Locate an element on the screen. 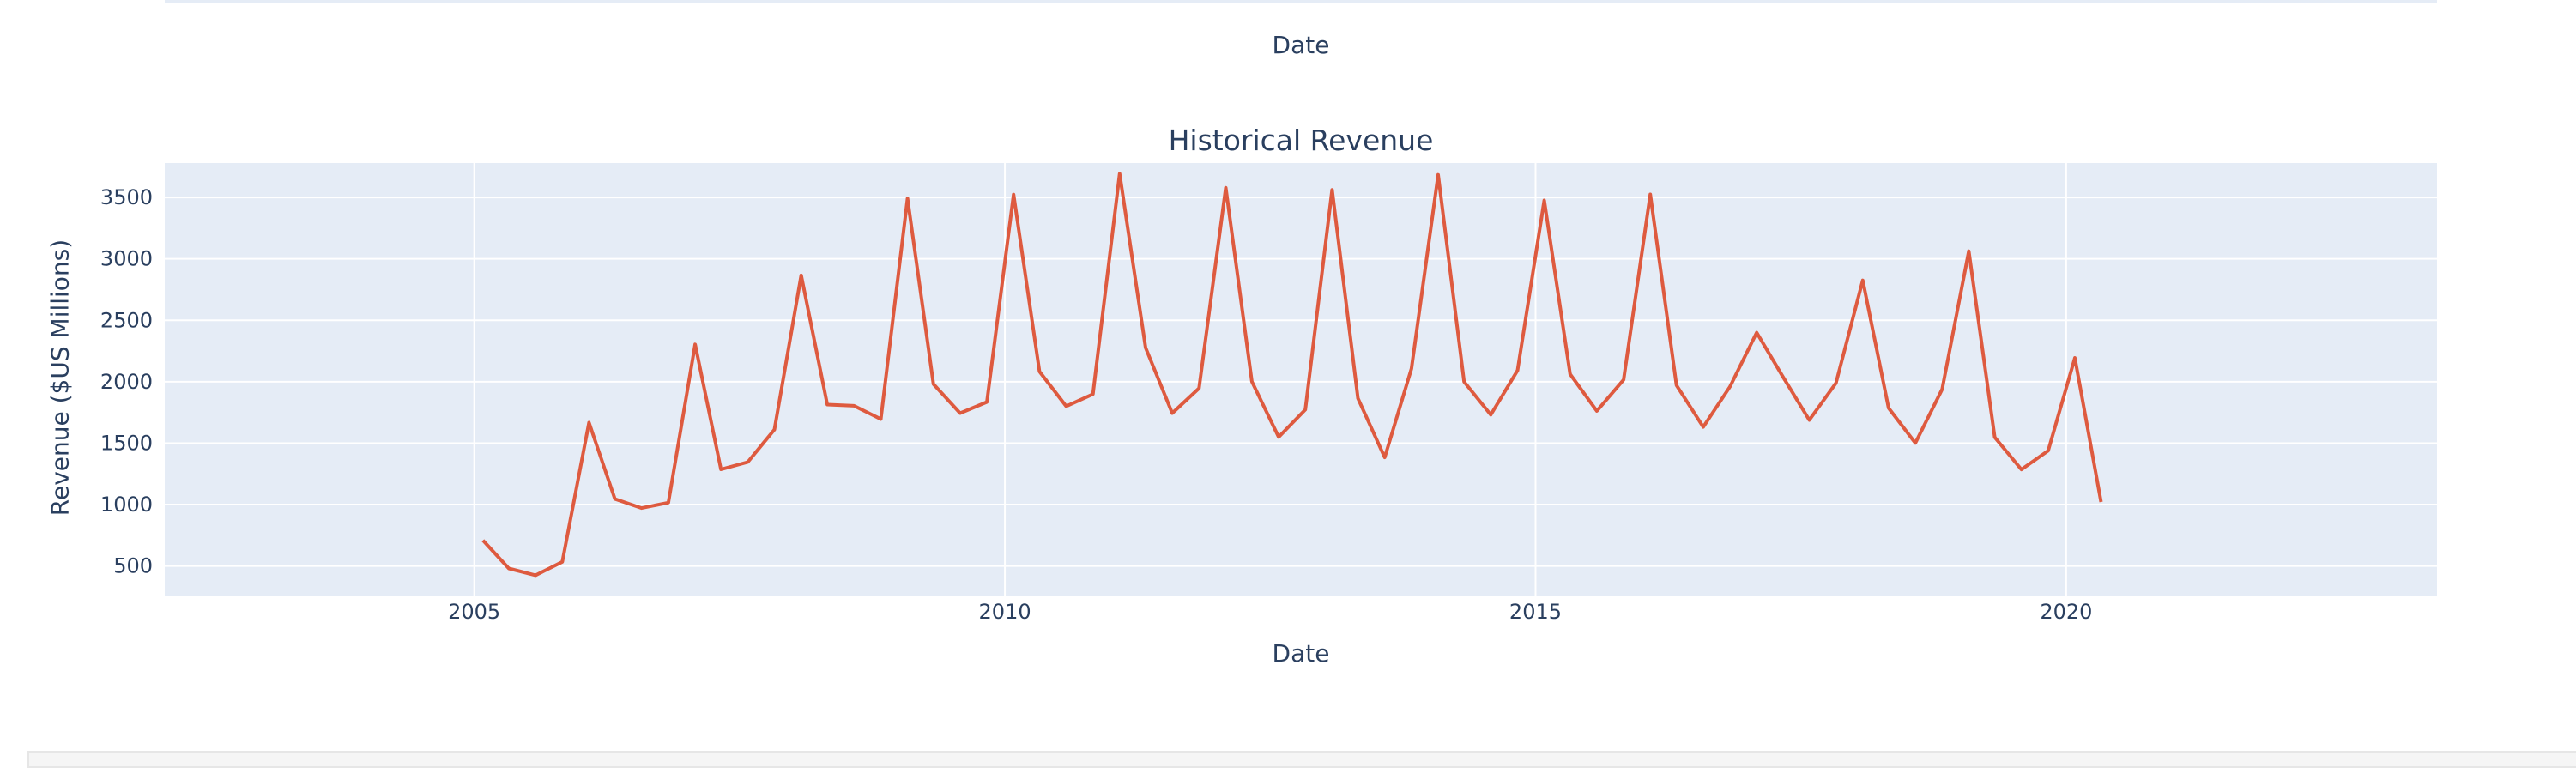 The image size is (2576, 768). y-tick-label: 1500 is located at coordinates (126, 443).